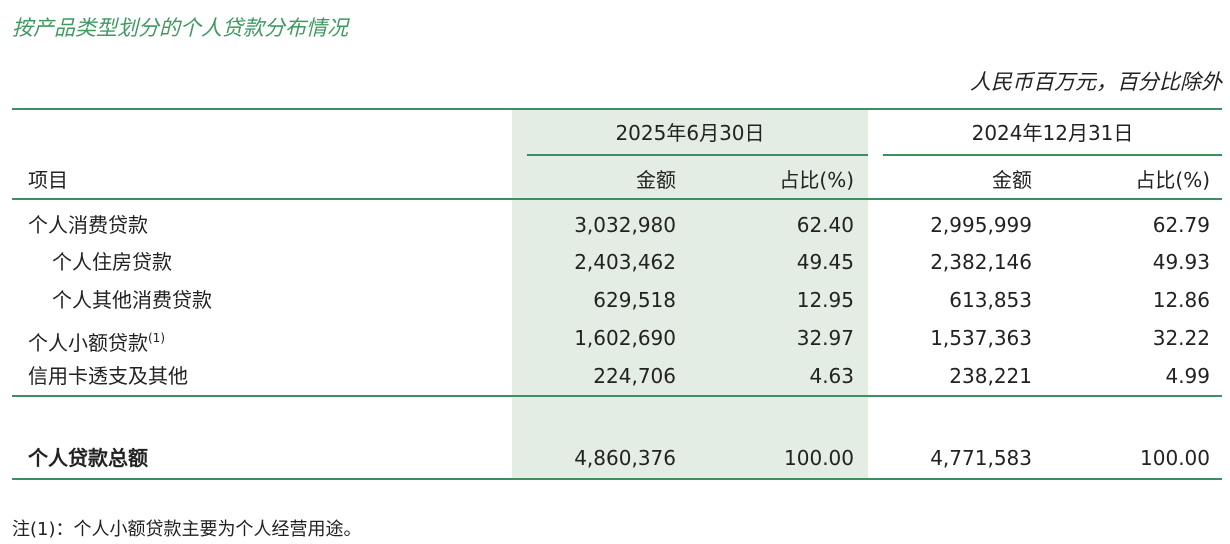 The width and height of the screenshot is (1230, 544). Describe the element at coordinates (1181, 262) in the screenshot. I see `cell: 49.93` at that location.